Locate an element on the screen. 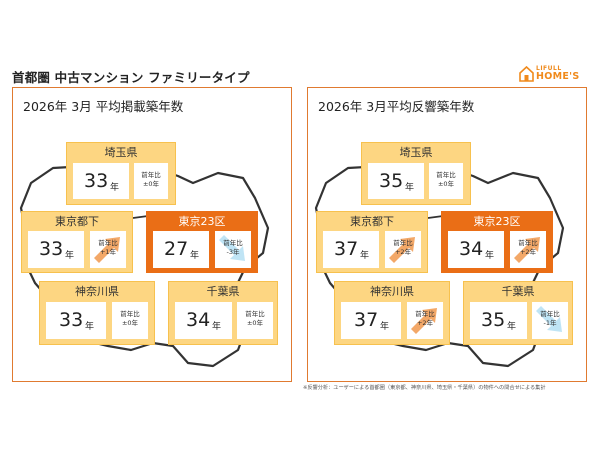 This screenshot has width=600, height=450. change-box: 前年比 -3年 is located at coordinates (233, 249).